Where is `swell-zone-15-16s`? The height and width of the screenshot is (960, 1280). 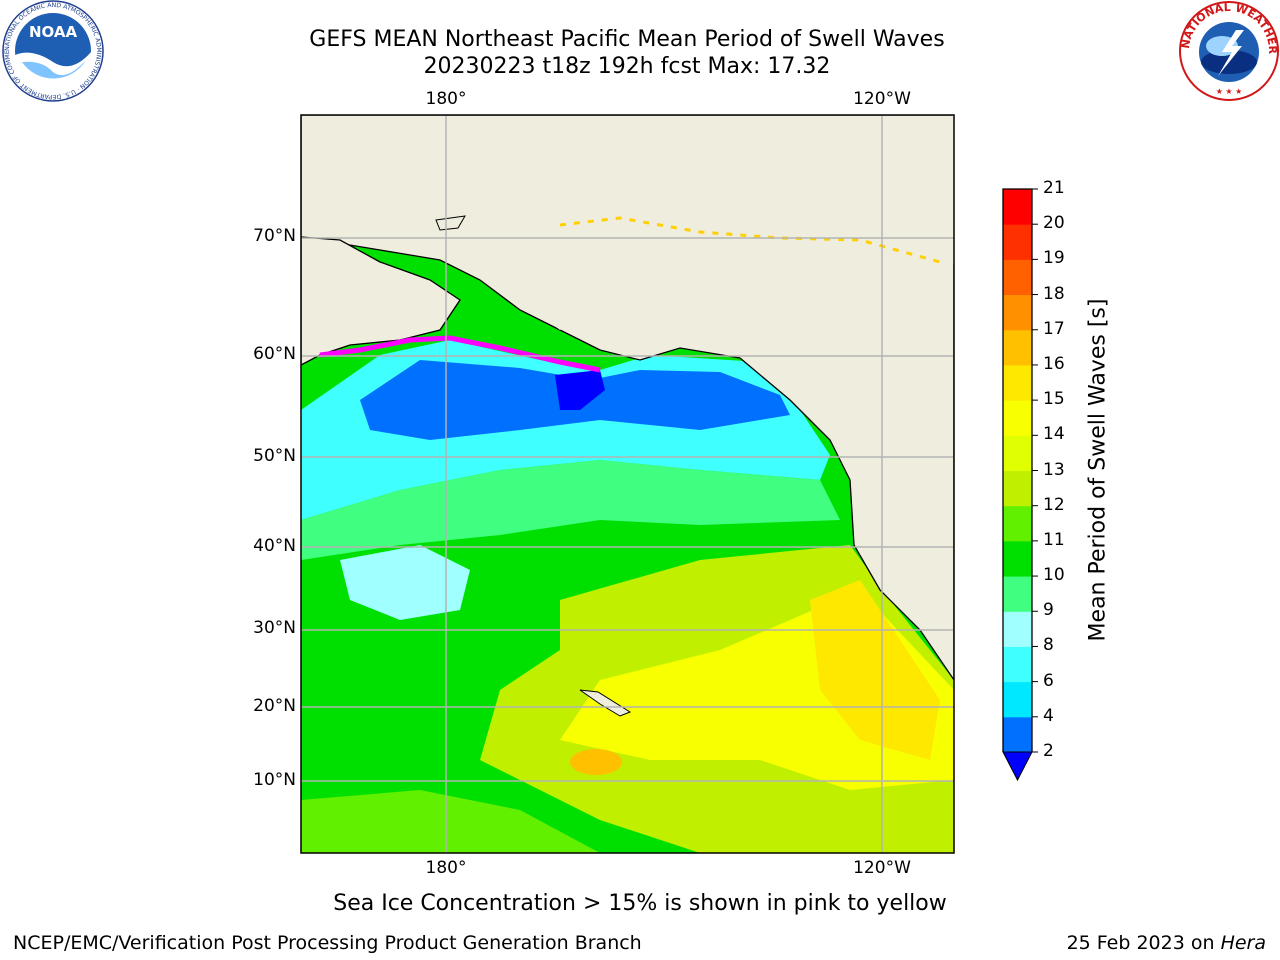
swell-zone-15-16s is located at coordinates (875, 670).